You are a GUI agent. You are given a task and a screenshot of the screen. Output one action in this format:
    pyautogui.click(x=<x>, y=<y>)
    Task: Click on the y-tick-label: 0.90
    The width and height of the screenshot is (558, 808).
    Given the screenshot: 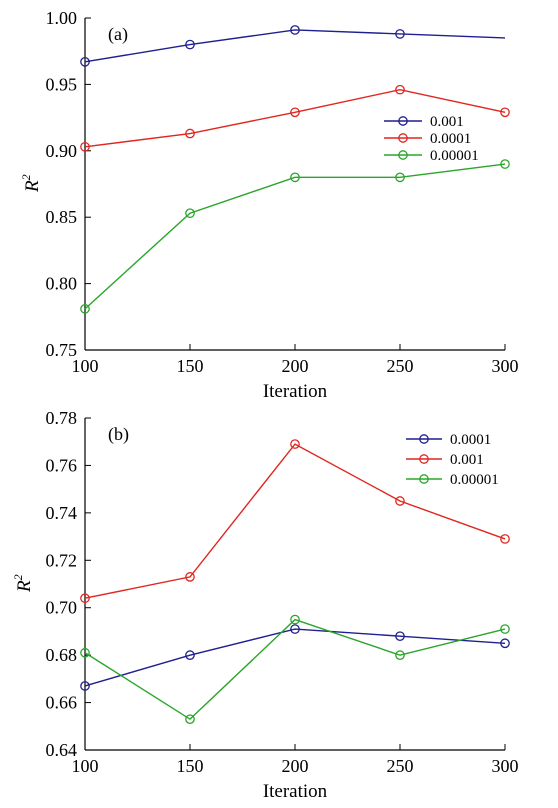 What is the action you would take?
    pyautogui.click(x=62, y=151)
    